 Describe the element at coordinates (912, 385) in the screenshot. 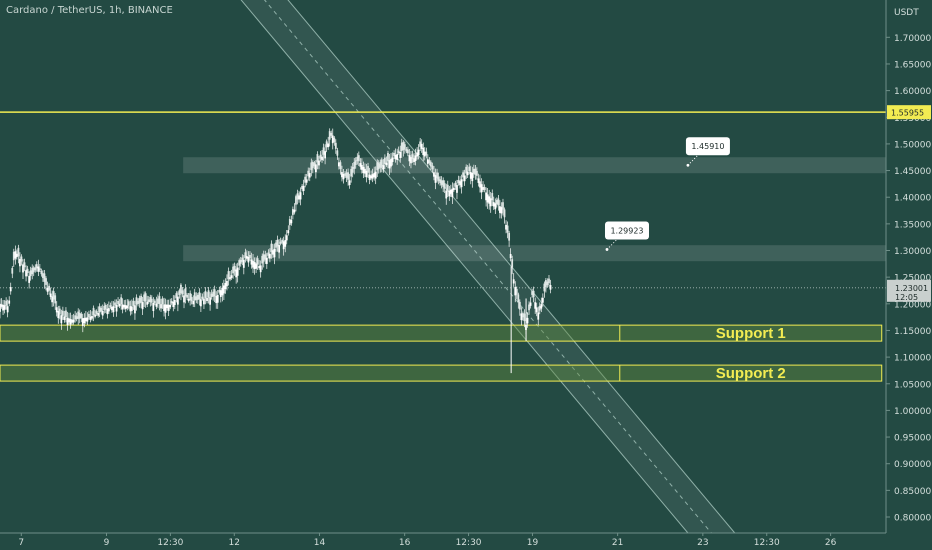

I see `price-tick-label: 1.05000` at that location.